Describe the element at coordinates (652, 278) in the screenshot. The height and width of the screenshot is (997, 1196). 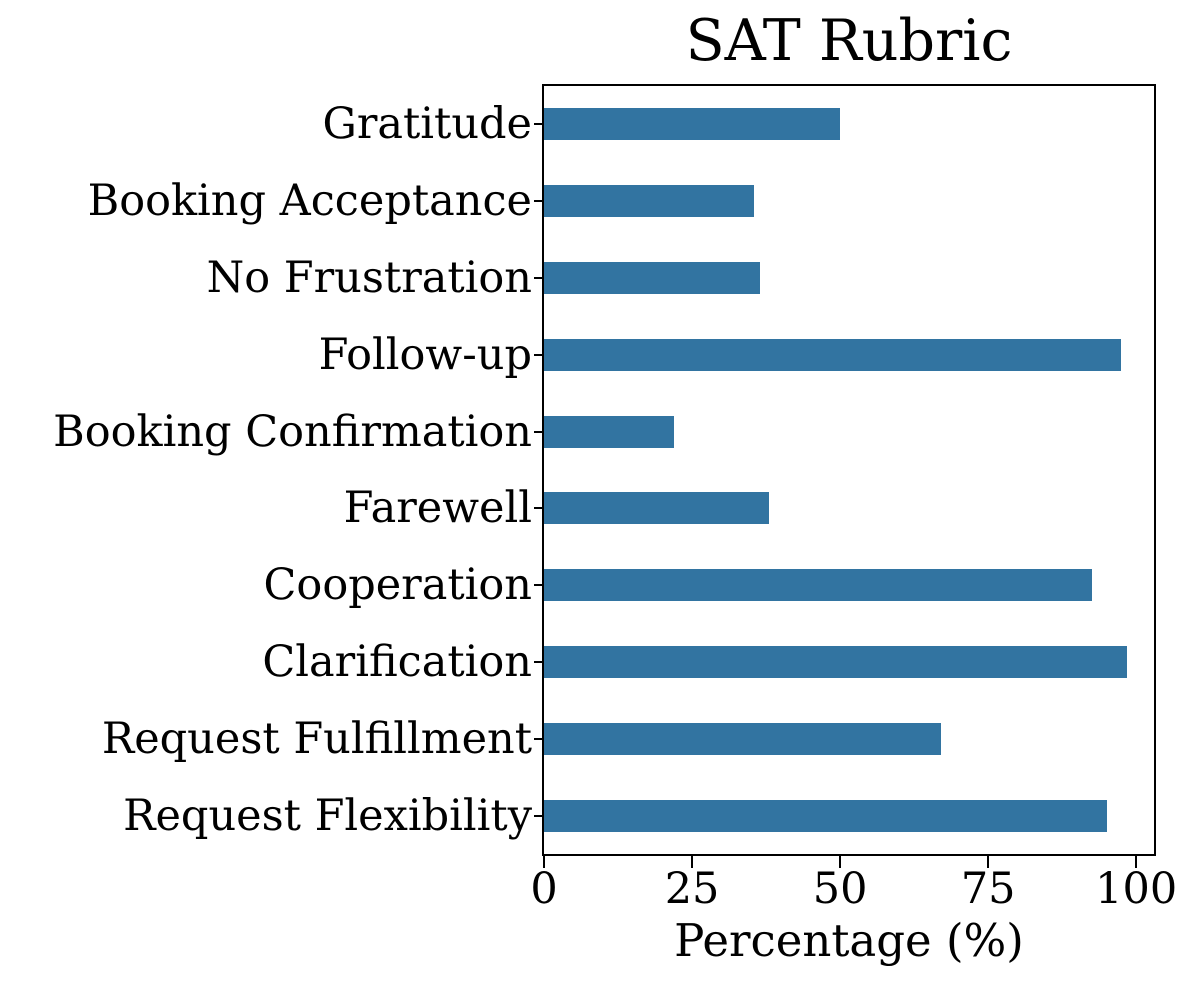
I see `bar-no-frustration` at that location.